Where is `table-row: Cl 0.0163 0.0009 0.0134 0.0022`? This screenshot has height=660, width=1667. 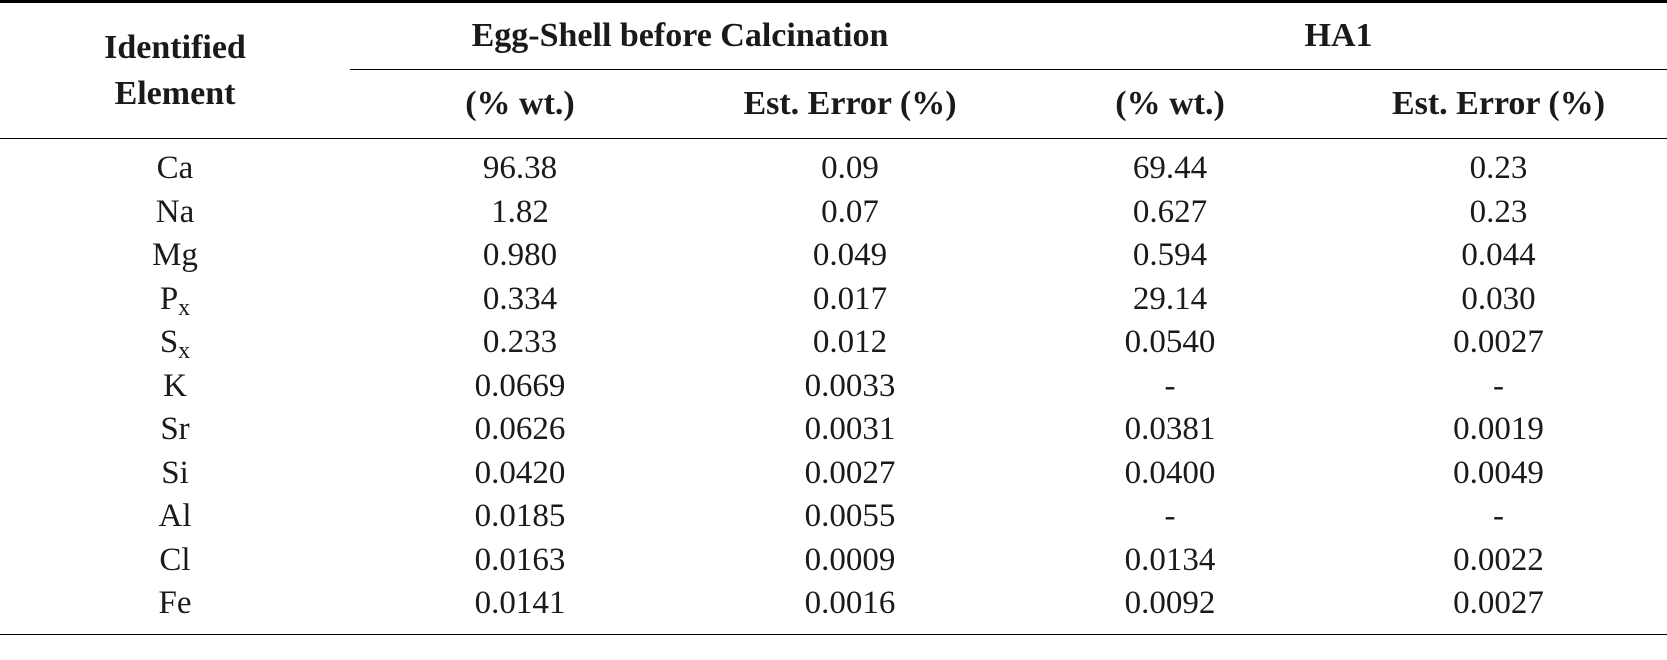
table-row: Cl 0.0163 0.0009 0.0134 0.0022 is located at coordinates (833, 561).